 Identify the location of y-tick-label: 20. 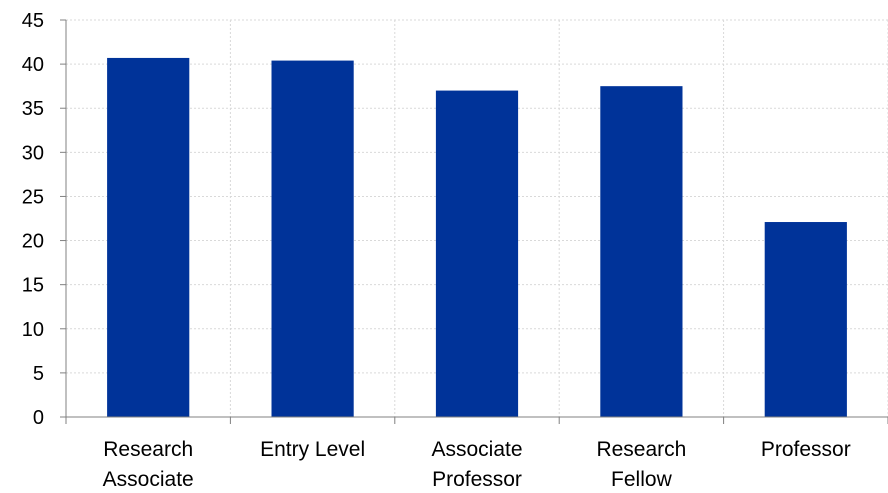
(33, 242).